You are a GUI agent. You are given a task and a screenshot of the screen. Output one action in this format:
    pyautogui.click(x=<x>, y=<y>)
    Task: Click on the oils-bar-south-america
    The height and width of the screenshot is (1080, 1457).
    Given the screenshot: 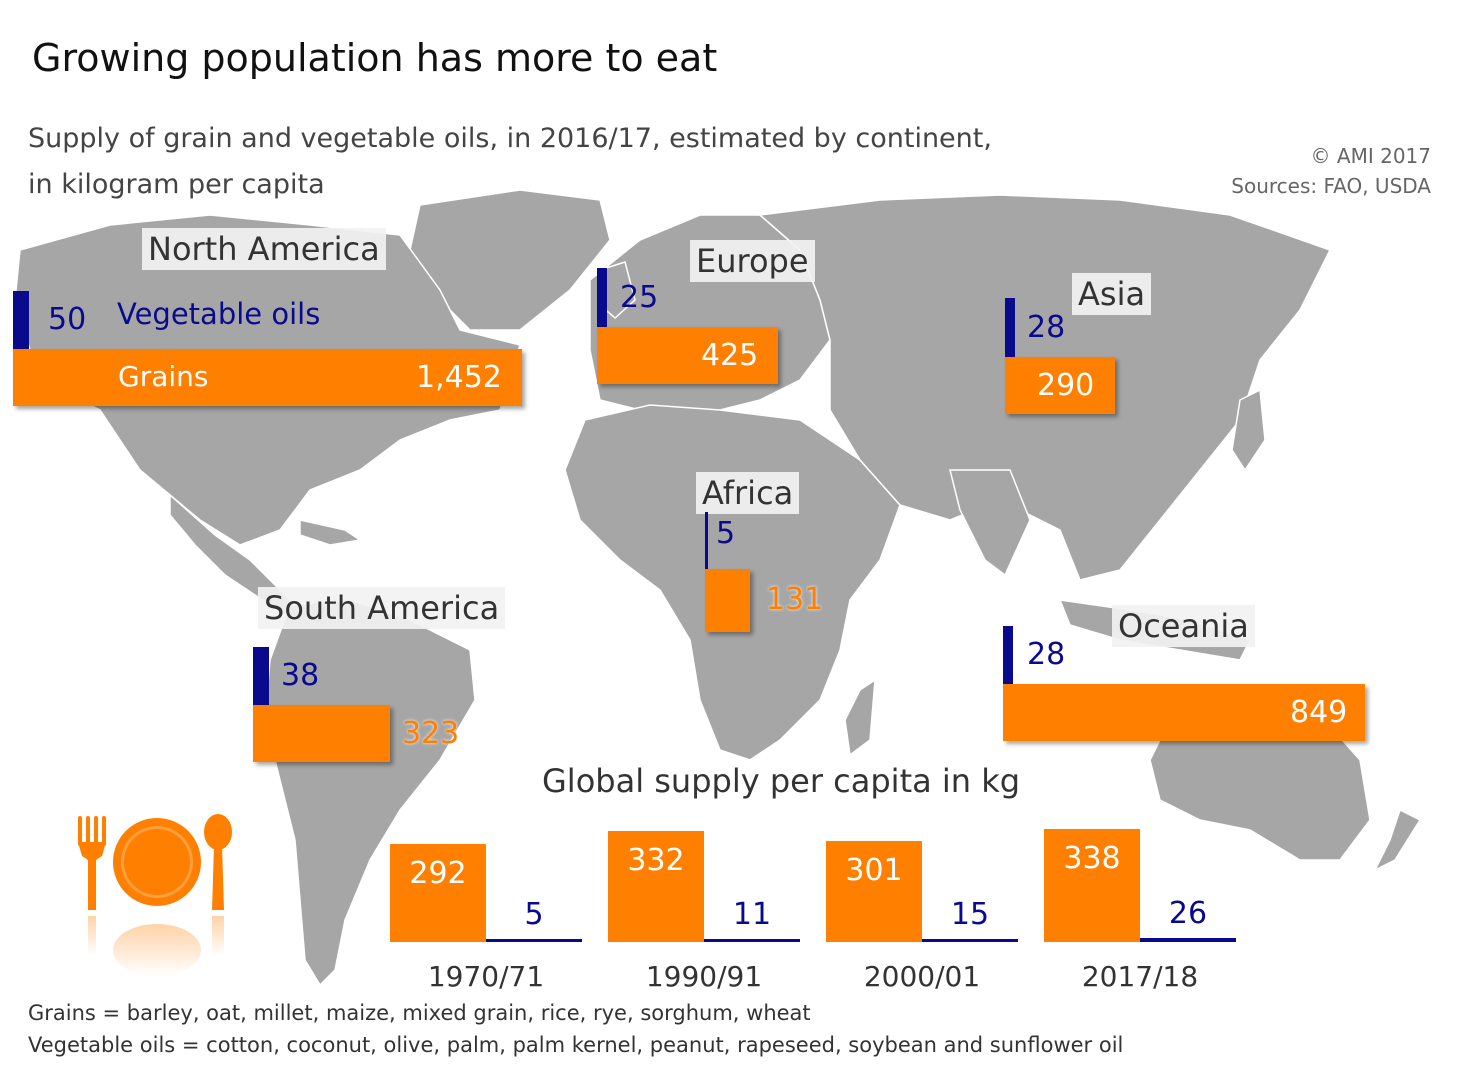 What is the action you would take?
    pyautogui.click(x=261, y=676)
    